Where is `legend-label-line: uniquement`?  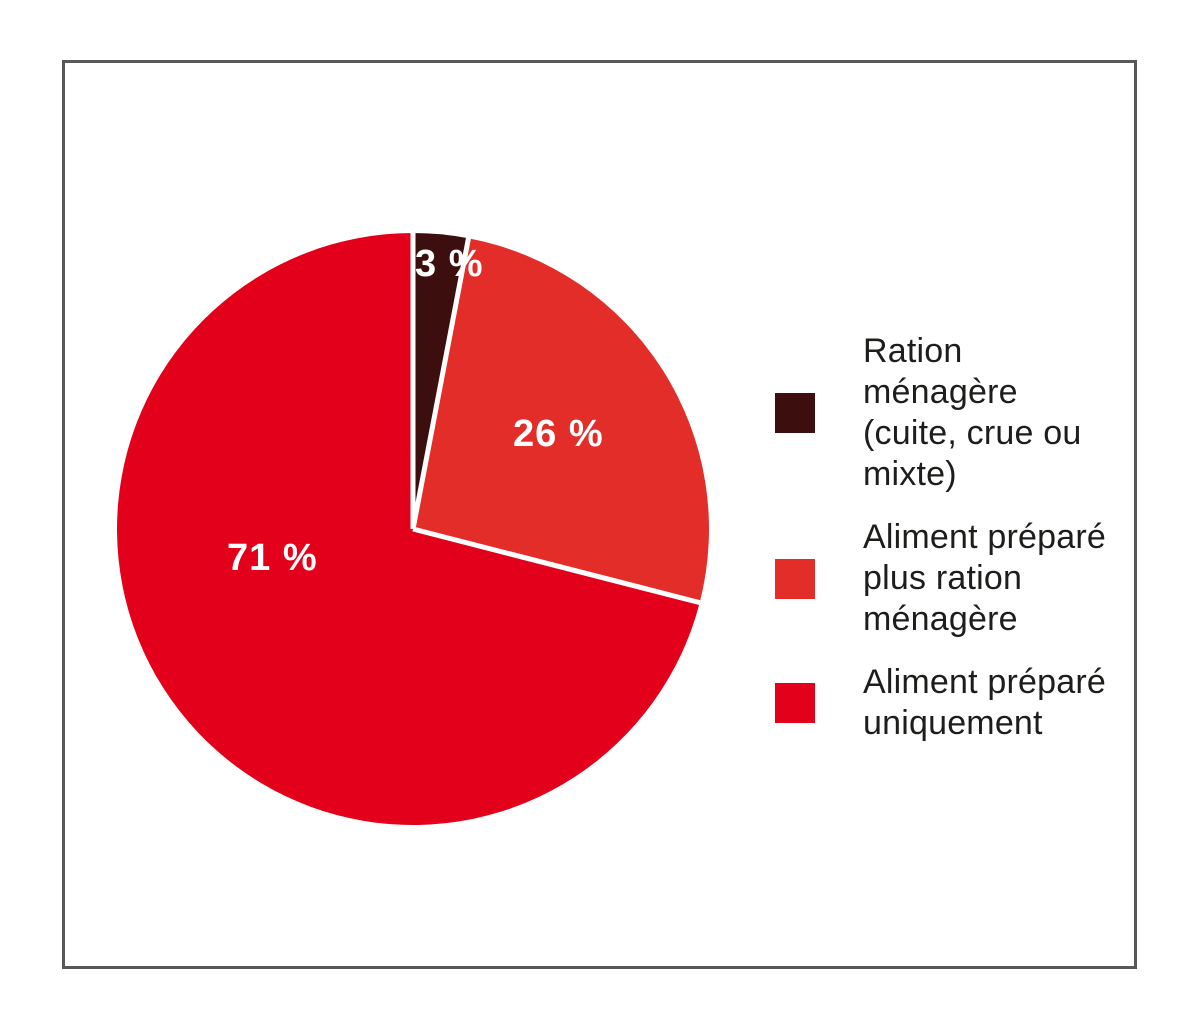 legend-label-line: uniquement is located at coordinates (953, 723).